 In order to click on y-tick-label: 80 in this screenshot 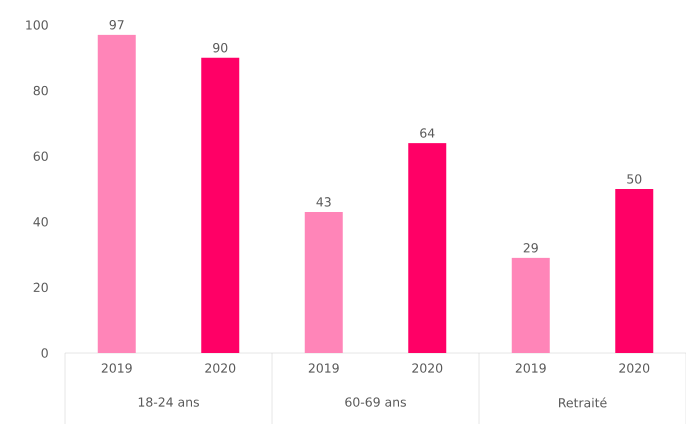, I will do `click(41, 91)`.